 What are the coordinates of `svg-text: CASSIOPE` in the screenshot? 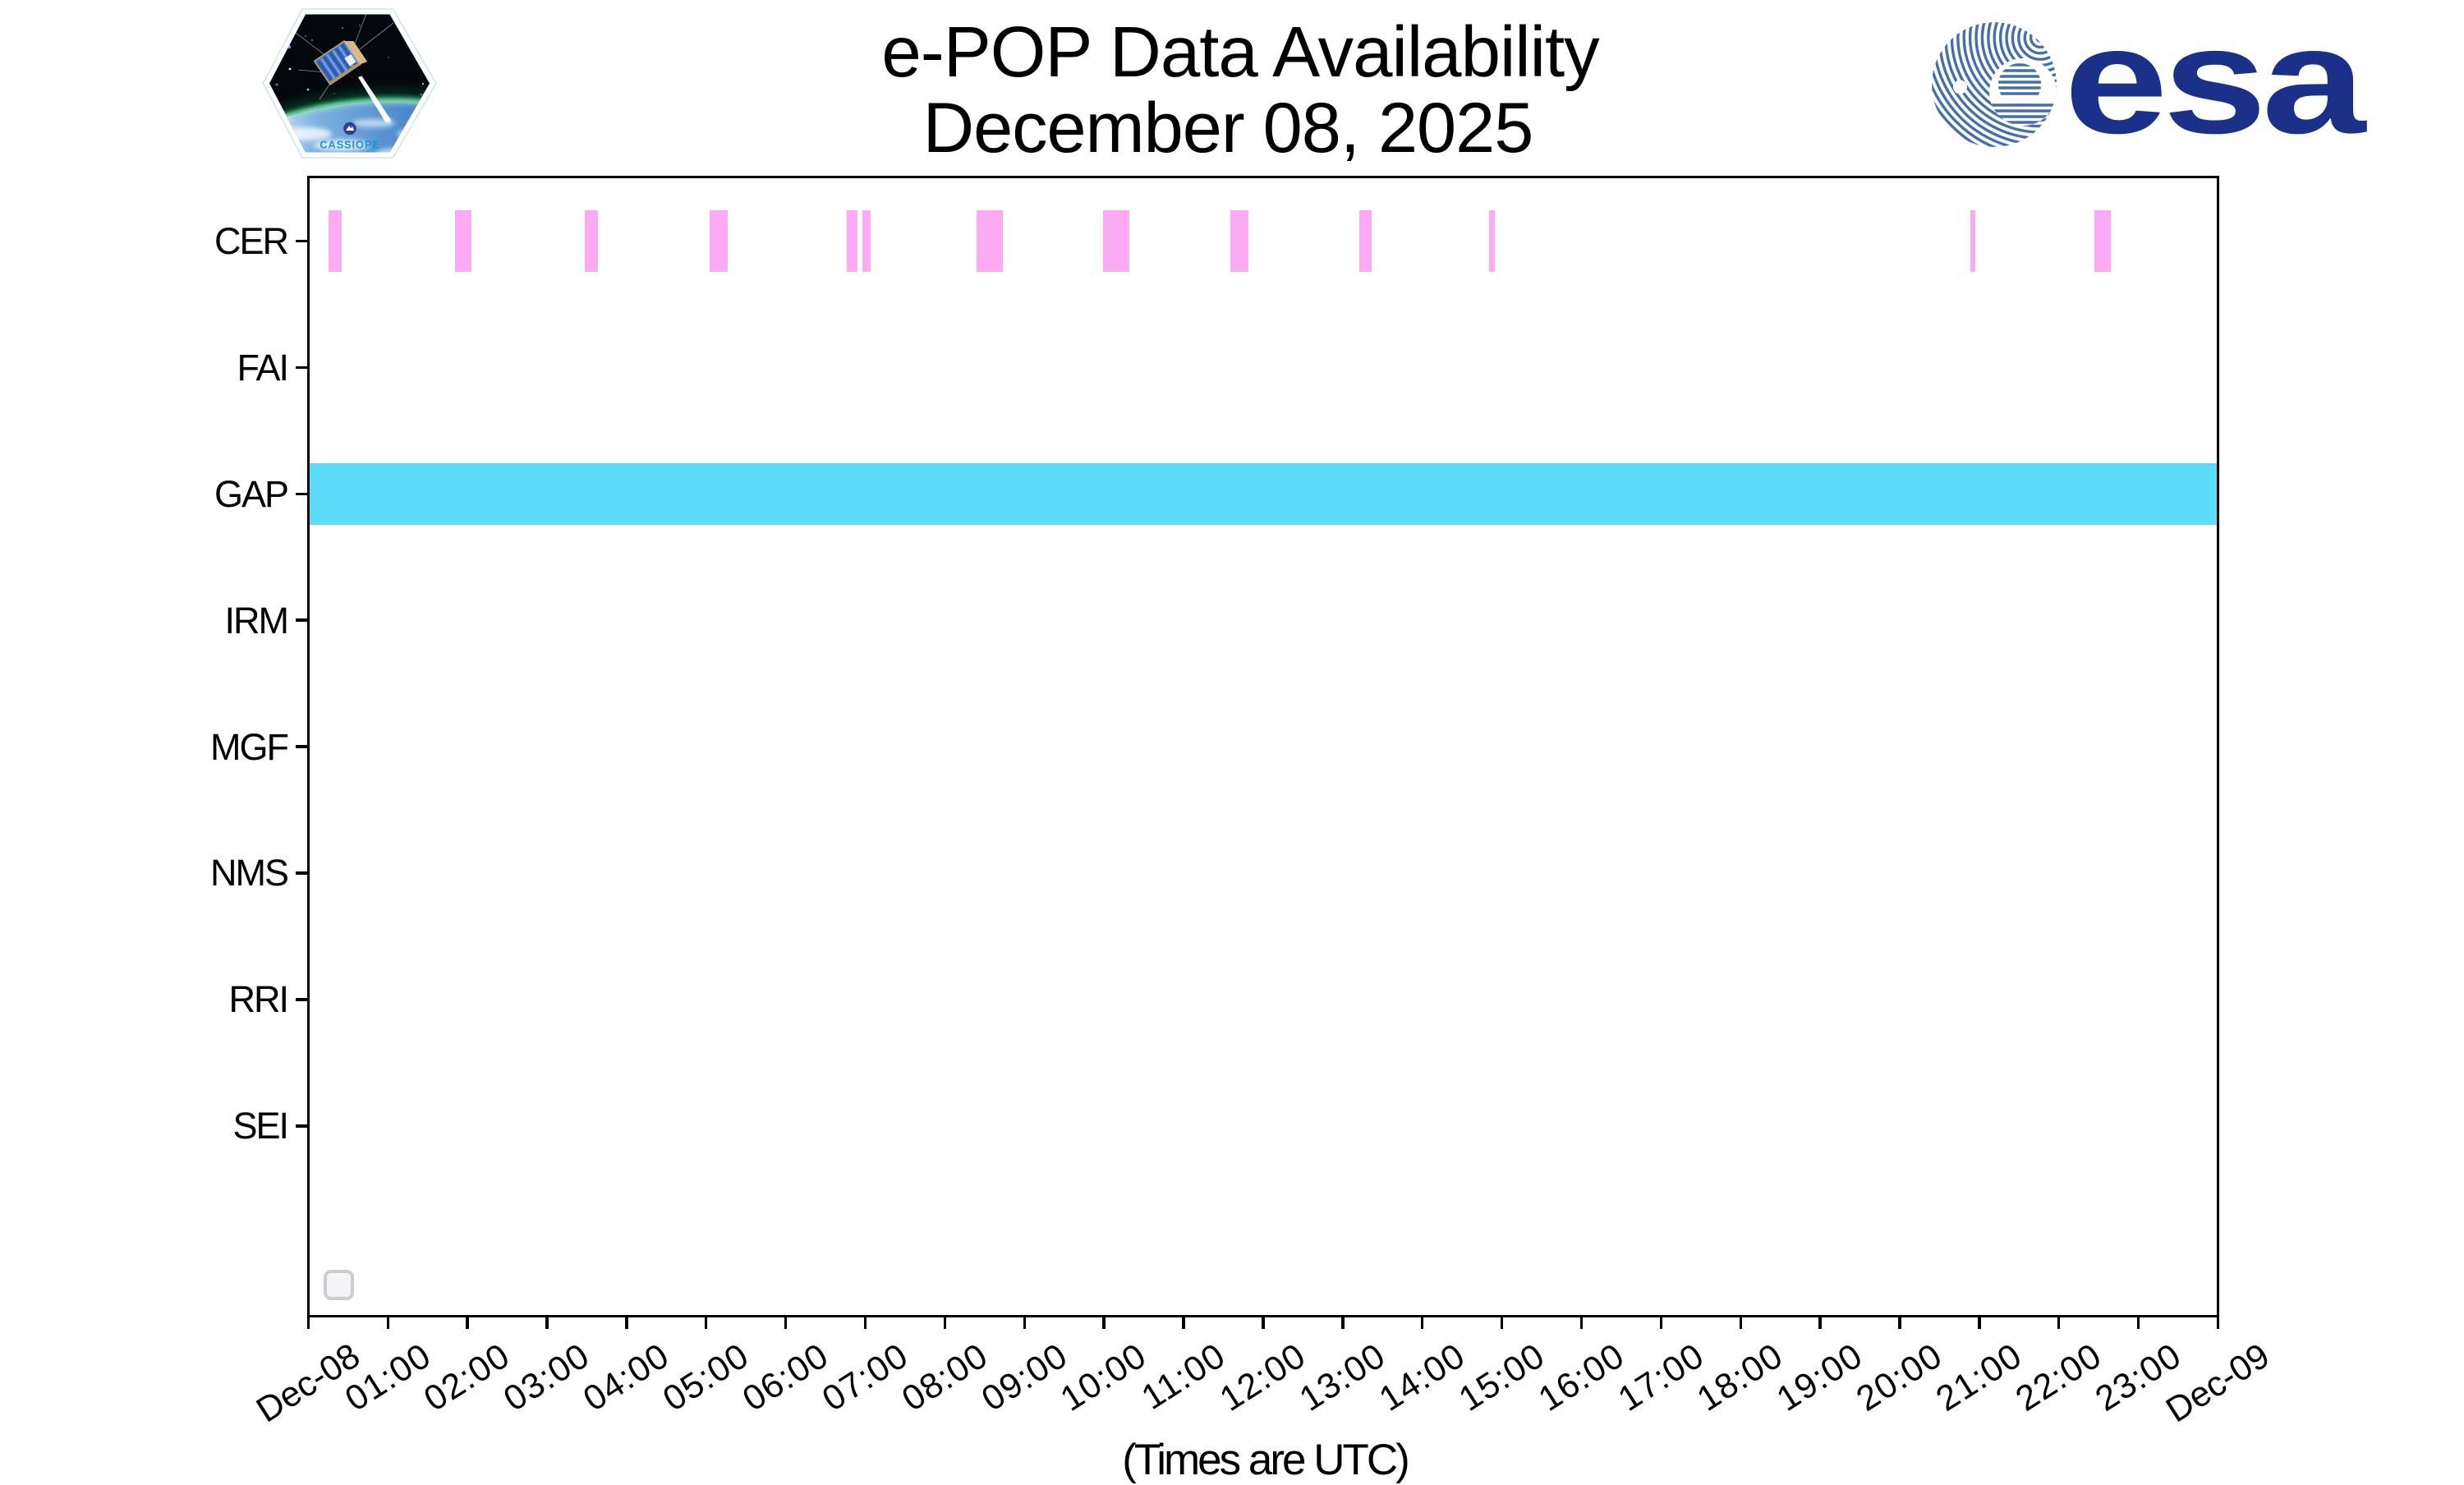 It's located at (349, 145).